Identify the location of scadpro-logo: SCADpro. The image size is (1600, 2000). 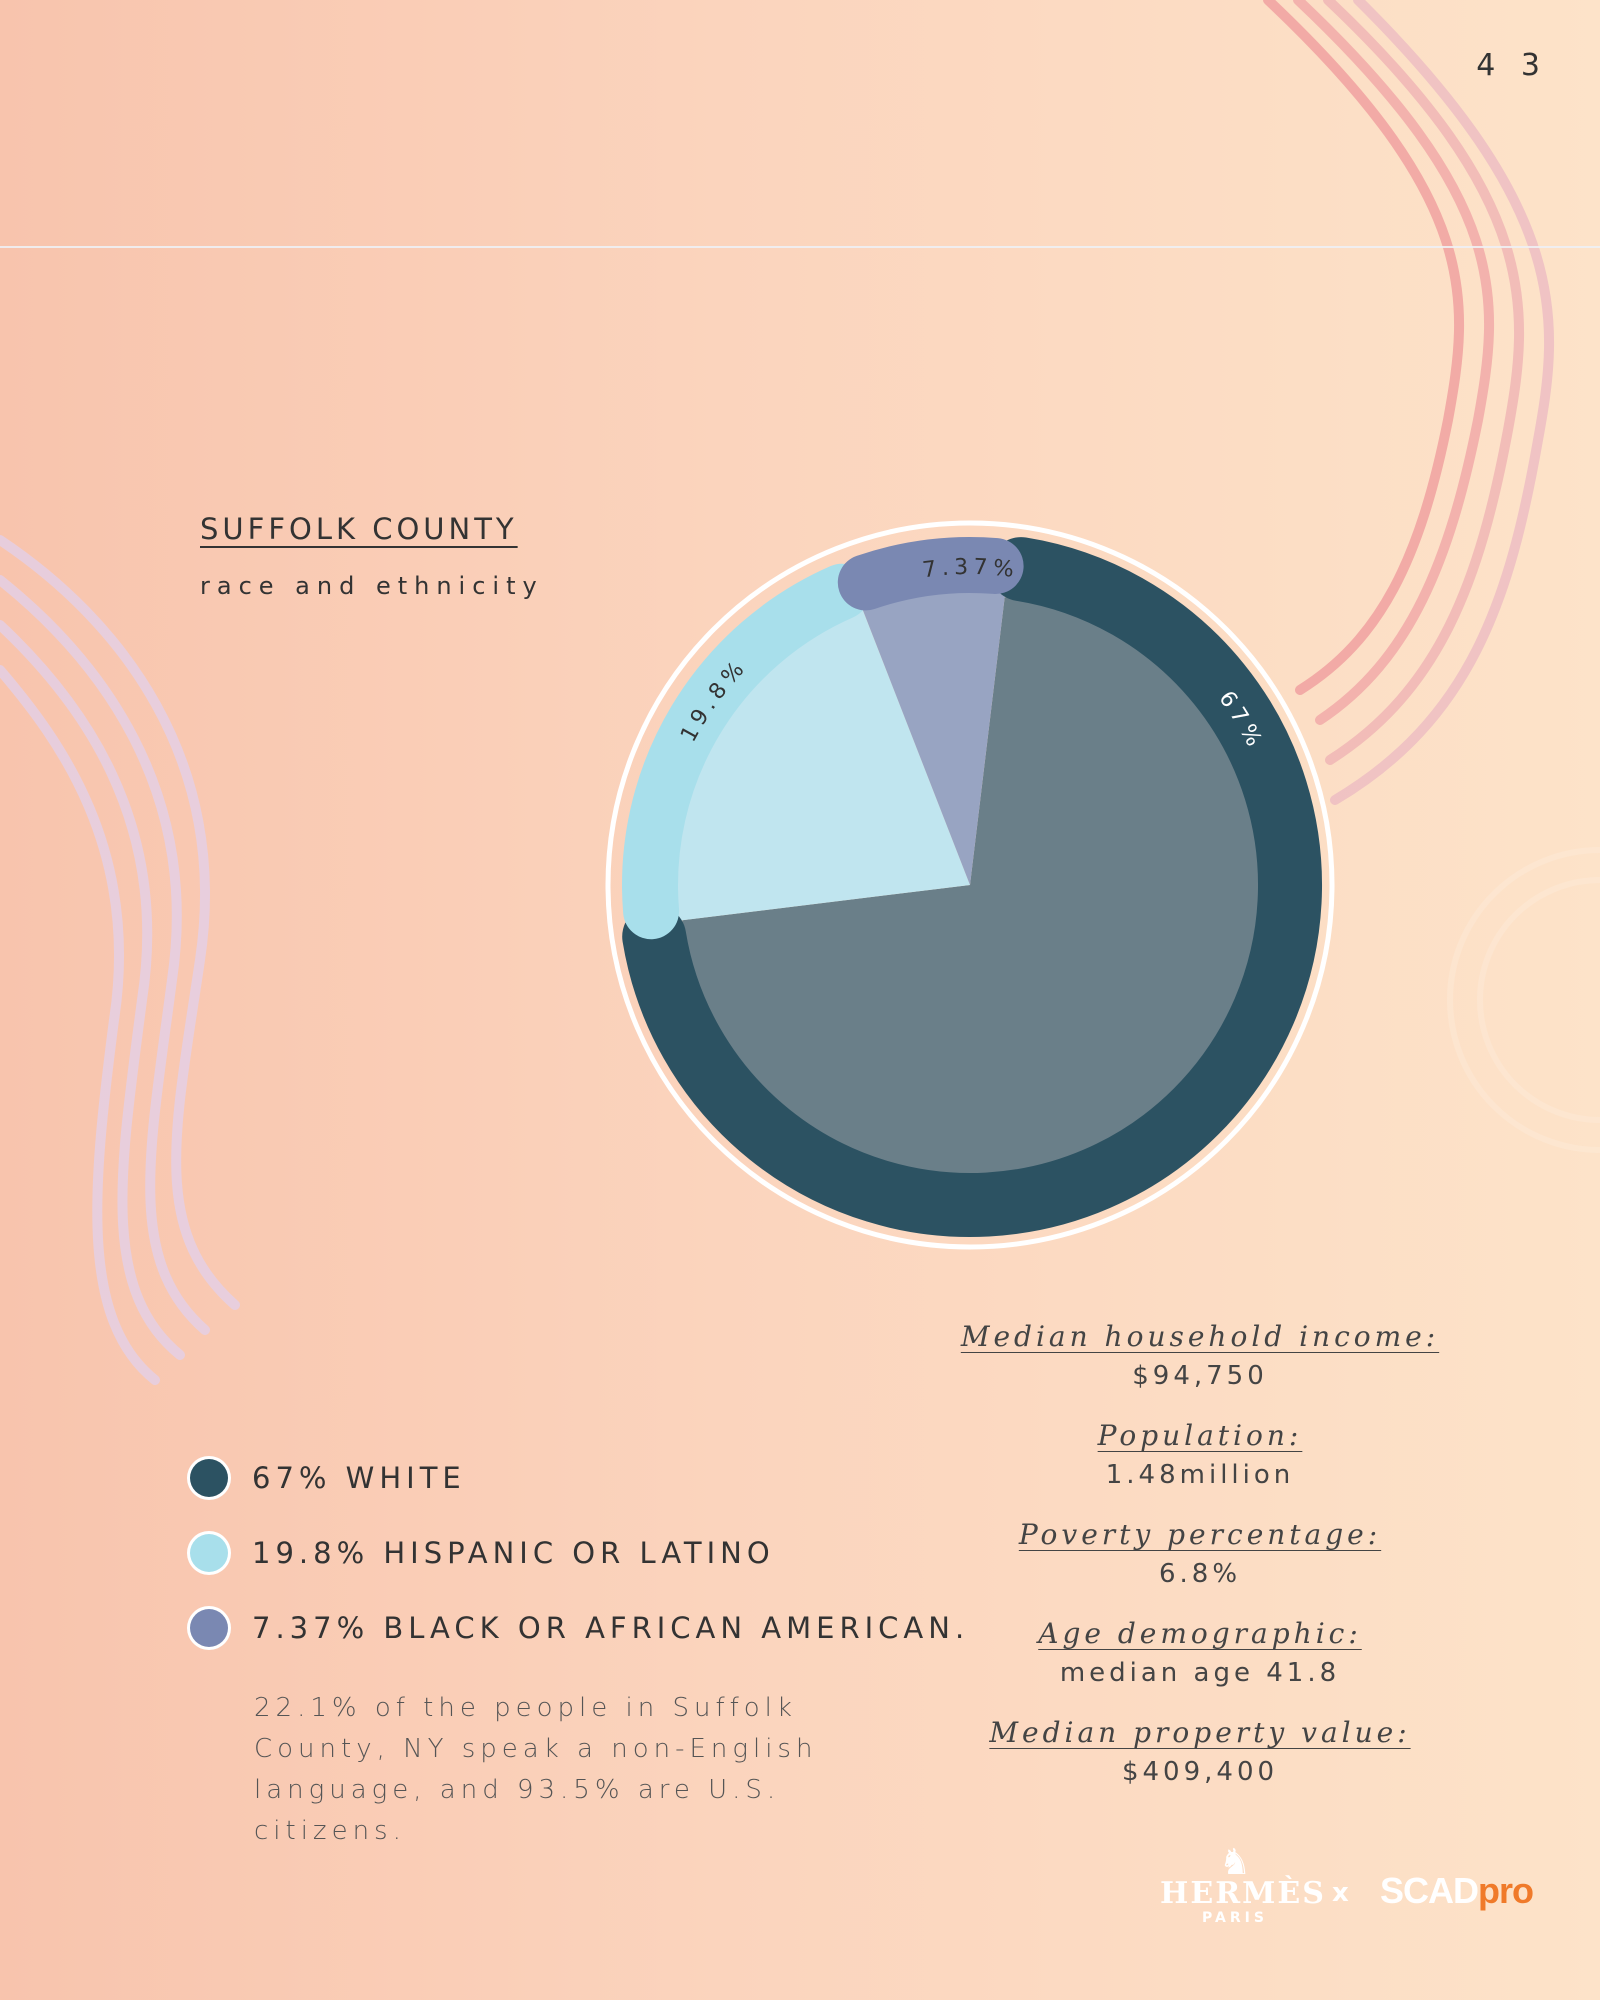
(1457, 1891).